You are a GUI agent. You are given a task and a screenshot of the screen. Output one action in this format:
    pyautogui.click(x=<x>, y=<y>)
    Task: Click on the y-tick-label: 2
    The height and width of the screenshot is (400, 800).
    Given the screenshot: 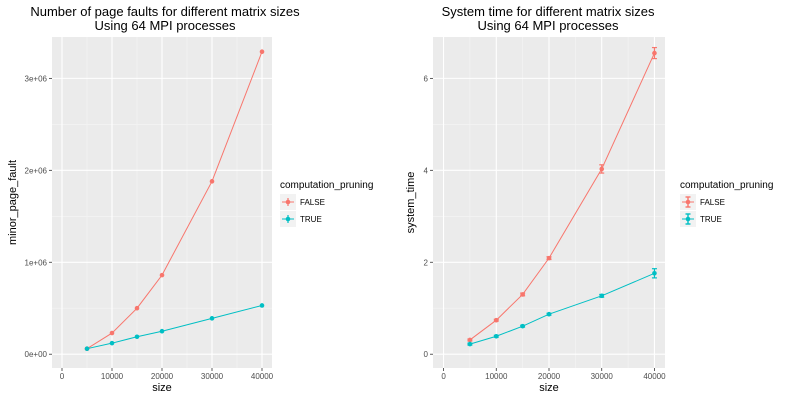 What is the action you would take?
    pyautogui.click(x=426, y=262)
    